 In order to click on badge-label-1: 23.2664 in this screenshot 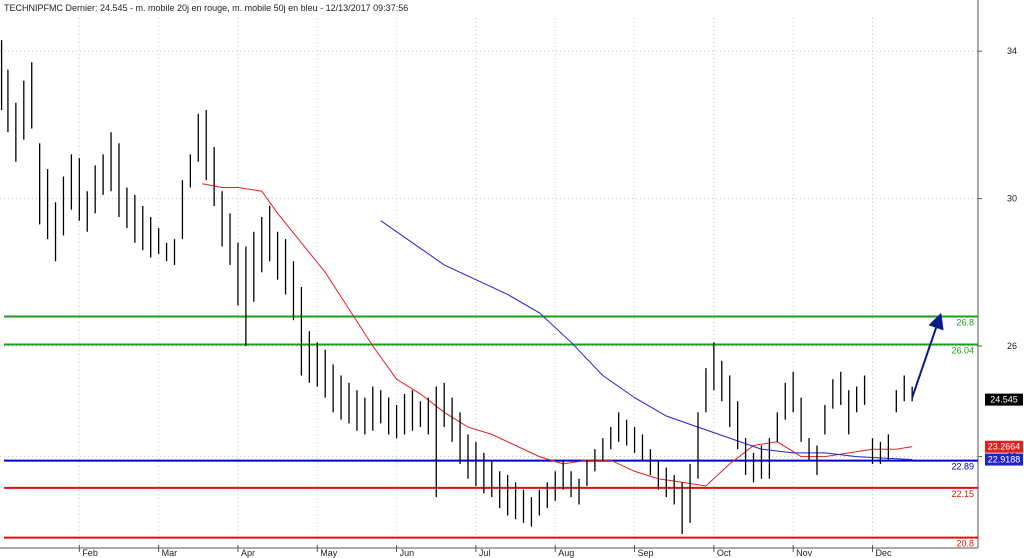, I will do `click(1004, 447)`.